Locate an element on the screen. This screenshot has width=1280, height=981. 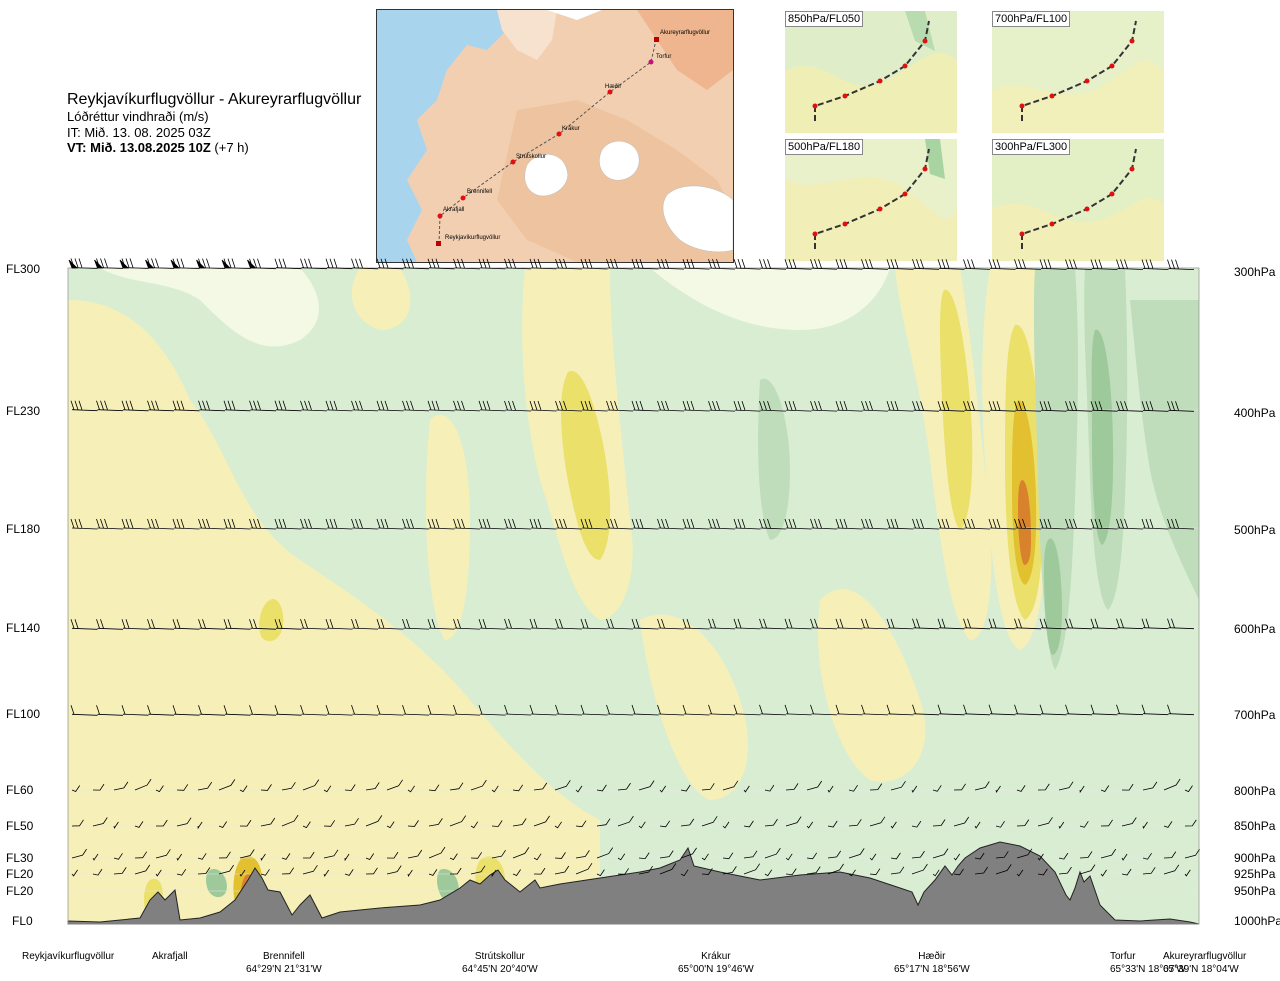
minimap-500-label: 500hPa/FL180 is located at coordinates (824, 147).